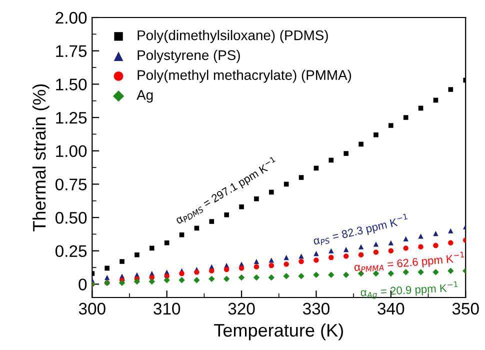 The height and width of the screenshot is (350, 485). What do you see at coordinates (361, 231) in the screenshot?
I see `annotation: α$_{PS}$ = 82.3 ppm K$^{−1}$` at bounding box center [361, 231].